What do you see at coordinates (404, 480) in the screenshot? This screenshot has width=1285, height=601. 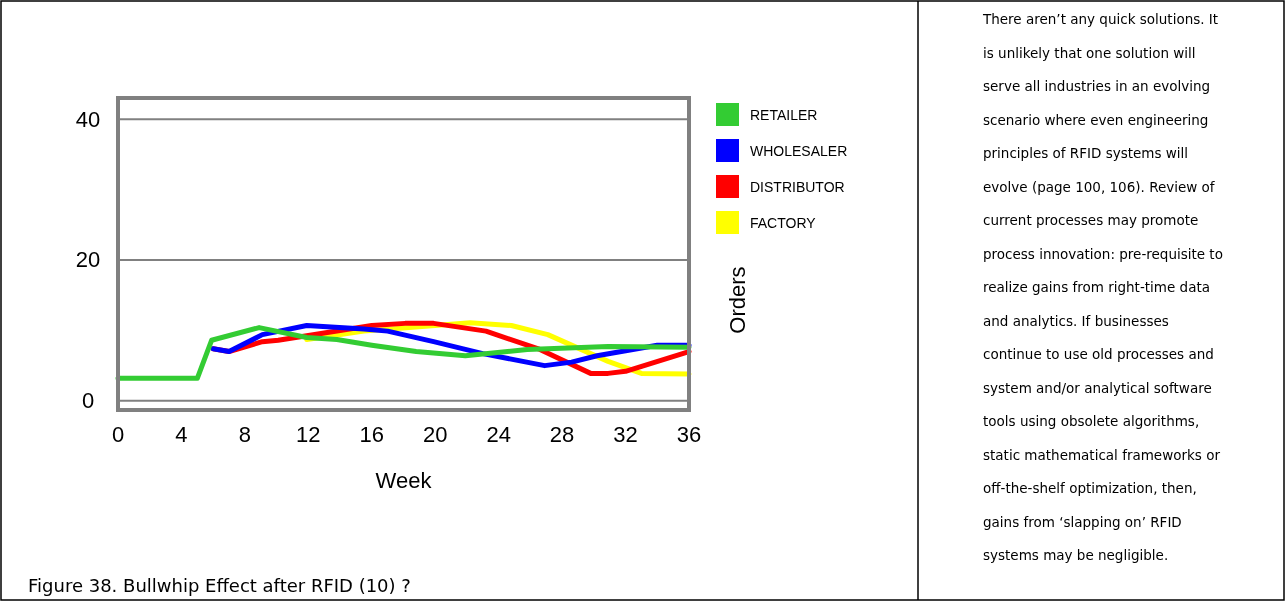 I see `x-axis-title: Week` at bounding box center [404, 480].